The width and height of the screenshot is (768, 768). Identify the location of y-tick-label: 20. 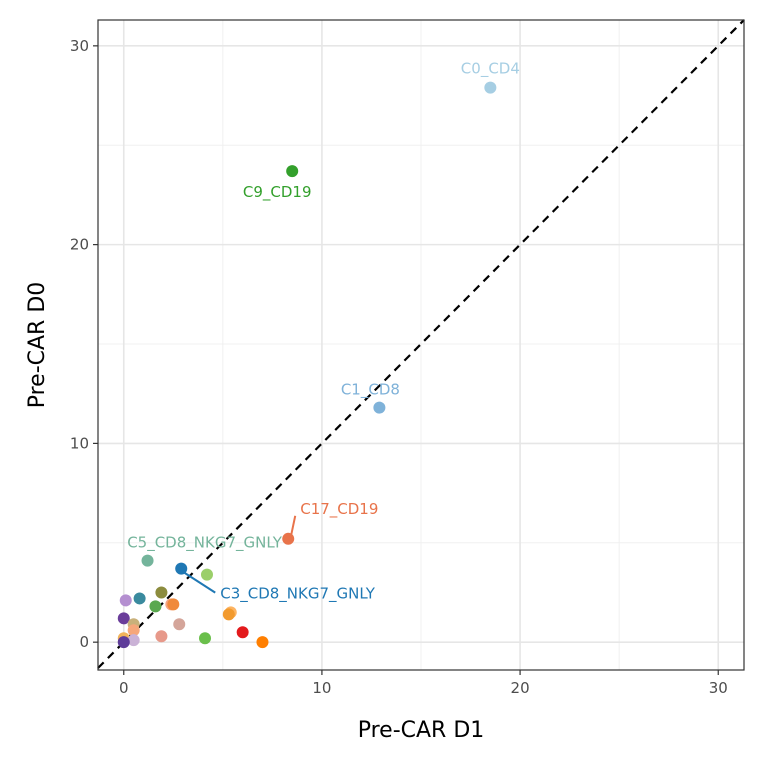
(79, 245).